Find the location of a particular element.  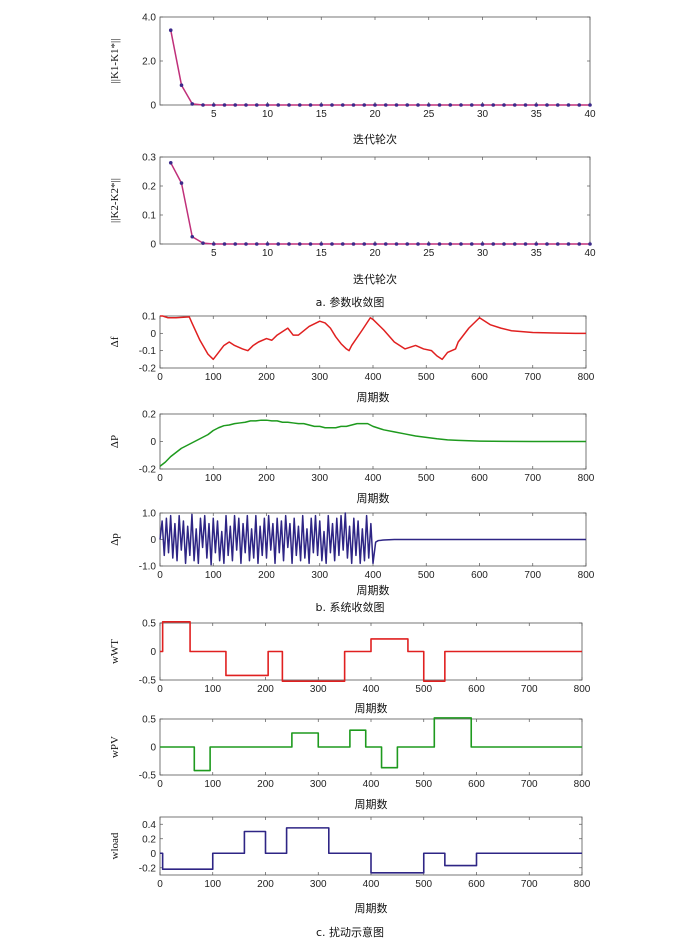

y-axis-label: Δf is located at coordinates (115, 341).